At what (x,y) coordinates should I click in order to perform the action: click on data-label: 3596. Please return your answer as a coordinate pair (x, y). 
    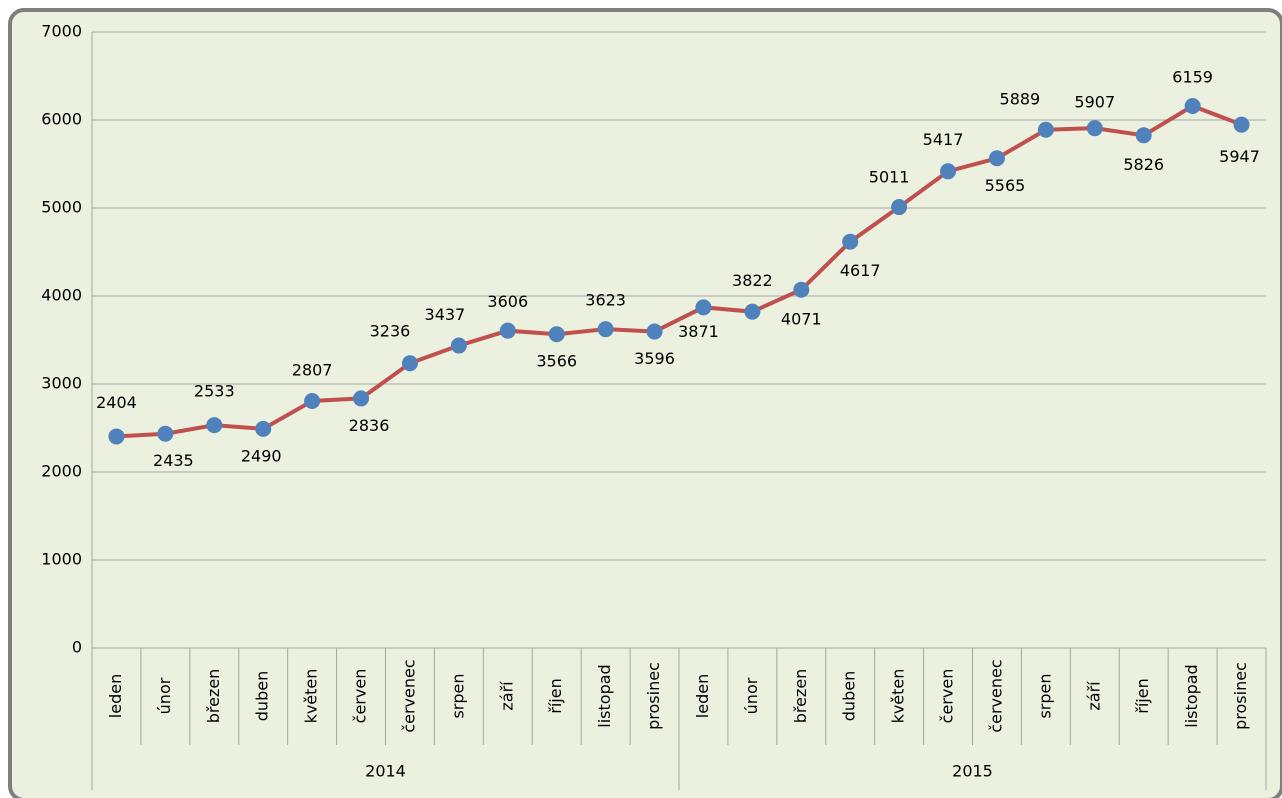
    Looking at the image, I should click on (654, 358).